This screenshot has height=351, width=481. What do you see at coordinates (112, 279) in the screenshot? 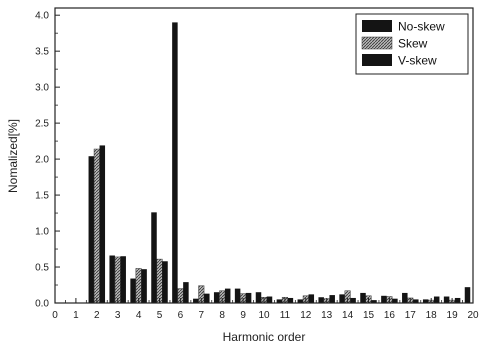
I see `bar-no-skew-h3` at bounding box center [112, 279].